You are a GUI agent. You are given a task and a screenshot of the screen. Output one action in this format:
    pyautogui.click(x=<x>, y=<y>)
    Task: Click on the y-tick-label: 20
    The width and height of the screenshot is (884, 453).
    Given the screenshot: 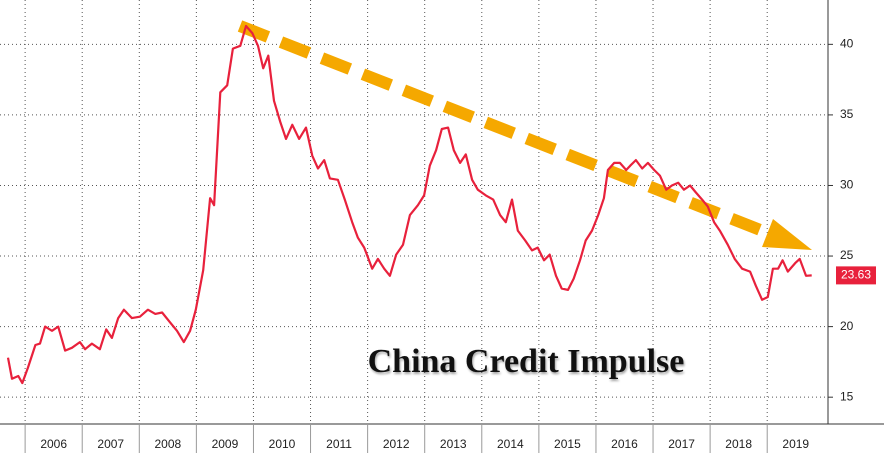 What is the action you would take?
    pyautogui.click(x=847, y=326)
    